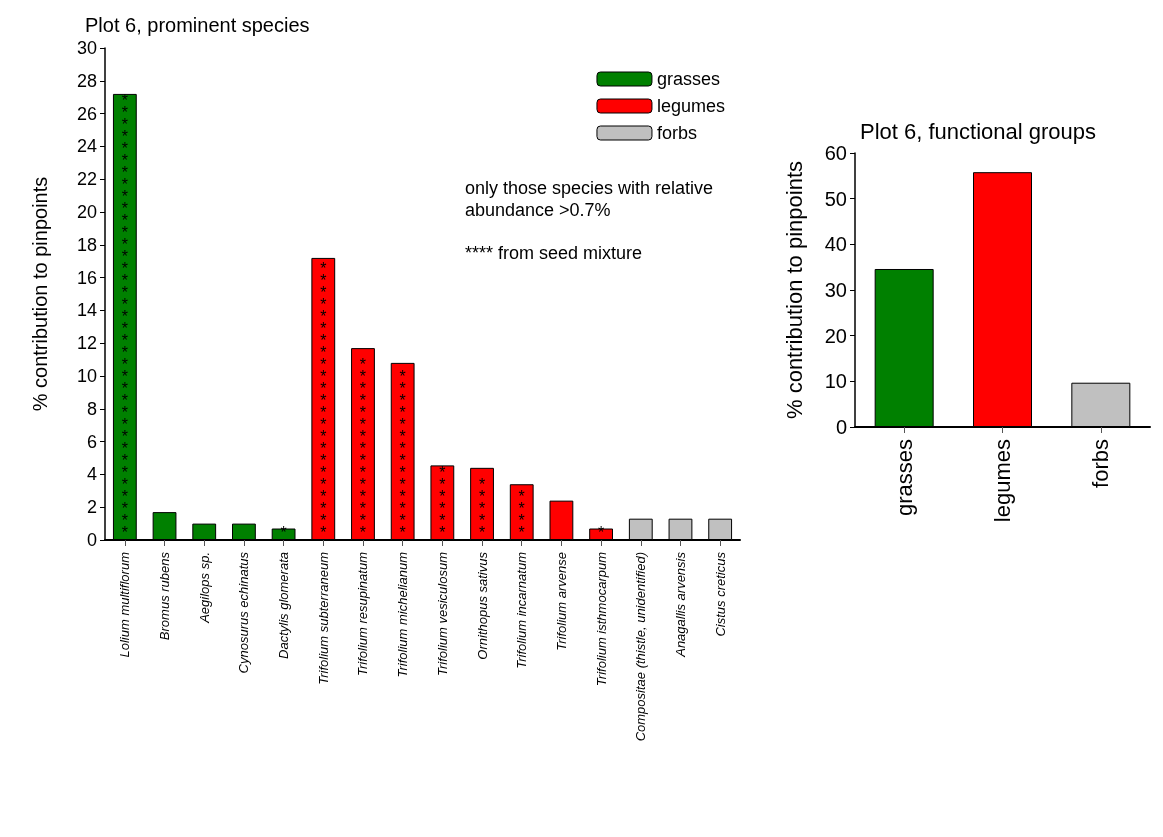  I want to click on y-tick-label: 12, so click(86, 343).